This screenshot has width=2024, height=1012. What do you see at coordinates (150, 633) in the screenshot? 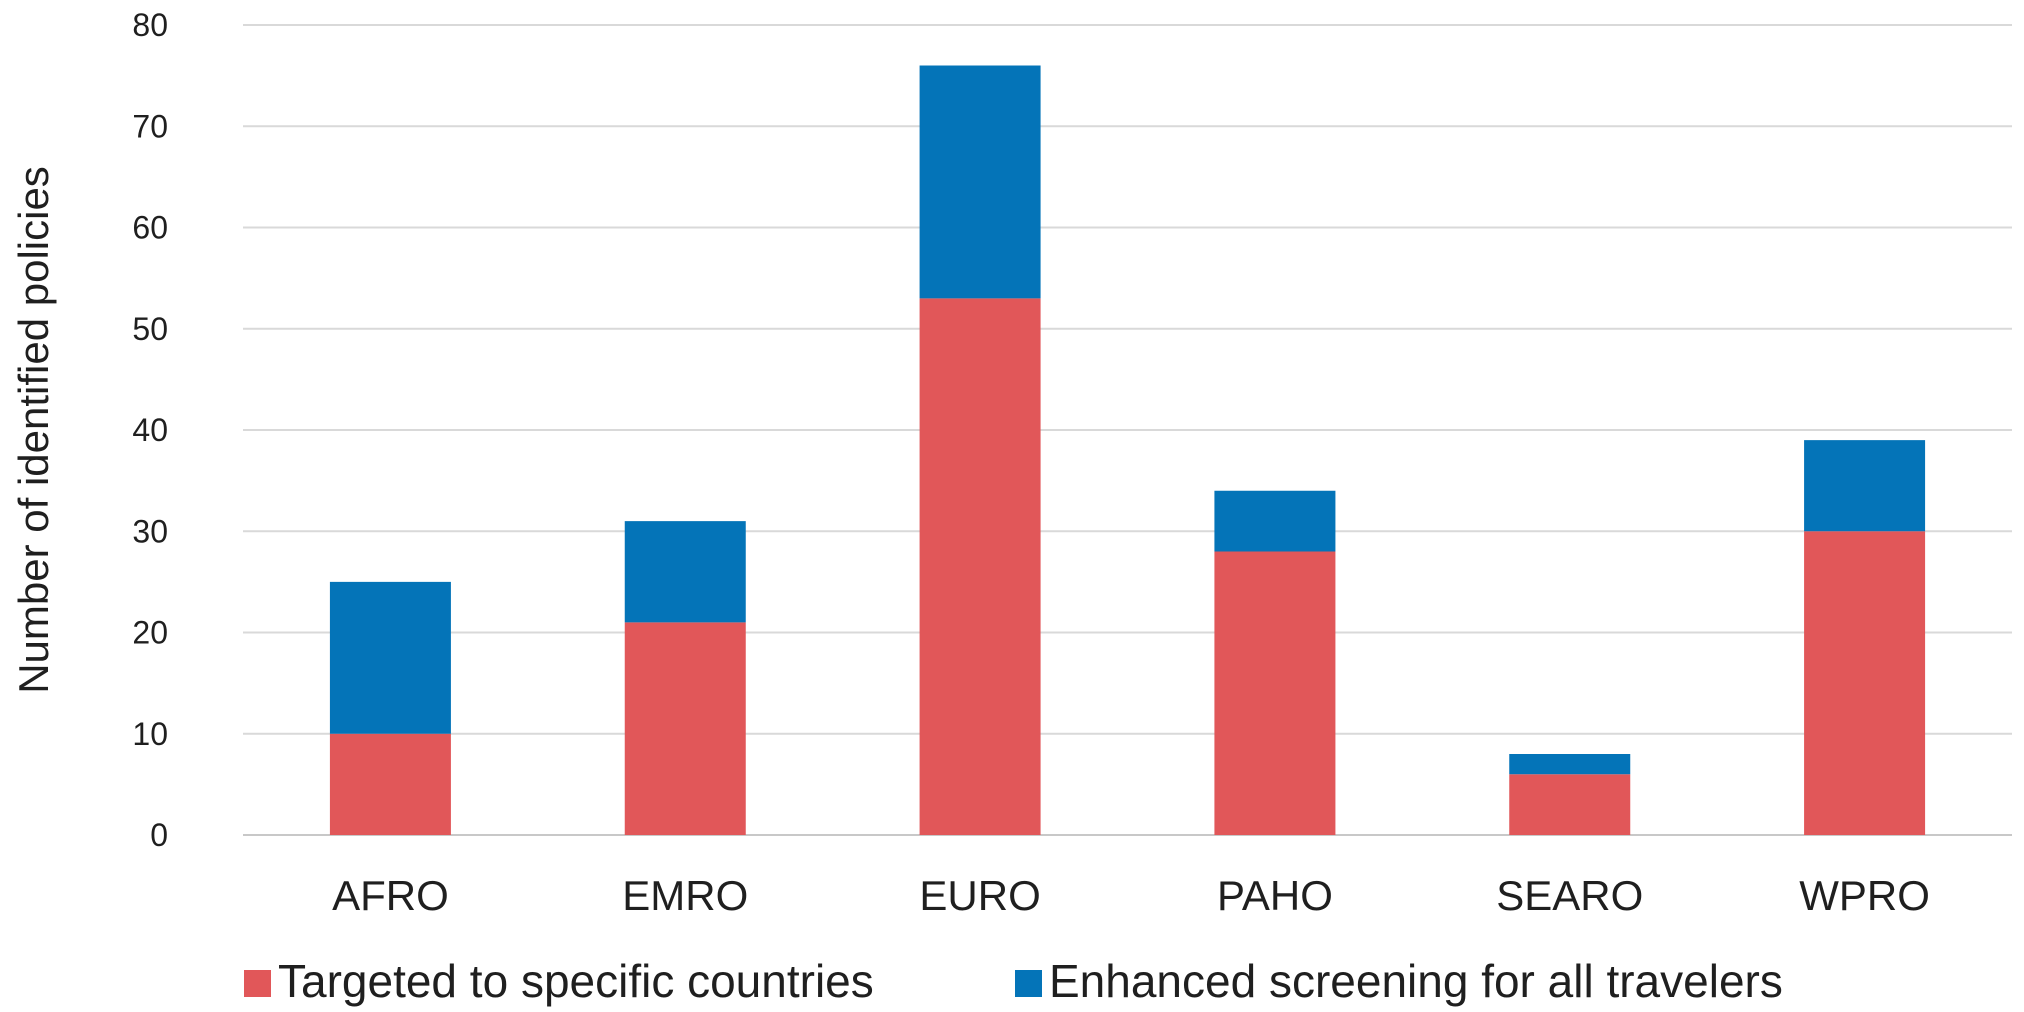
I see `y-tick-label: 20` at bounding box center [150, 633].